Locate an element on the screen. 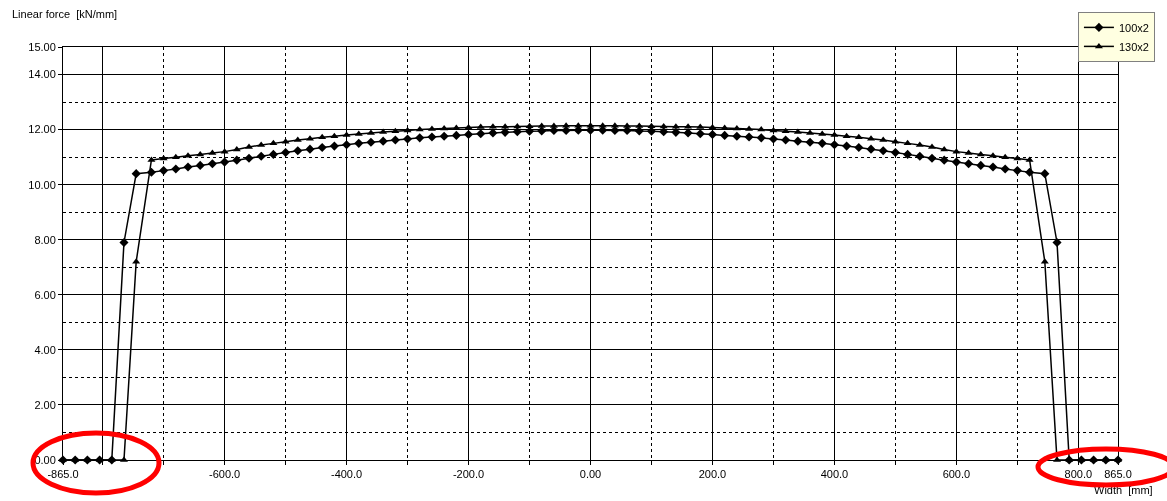 This screenshot has width=1167, height=501. legend-label: 130x2 is located at coordinates (1133, 46).